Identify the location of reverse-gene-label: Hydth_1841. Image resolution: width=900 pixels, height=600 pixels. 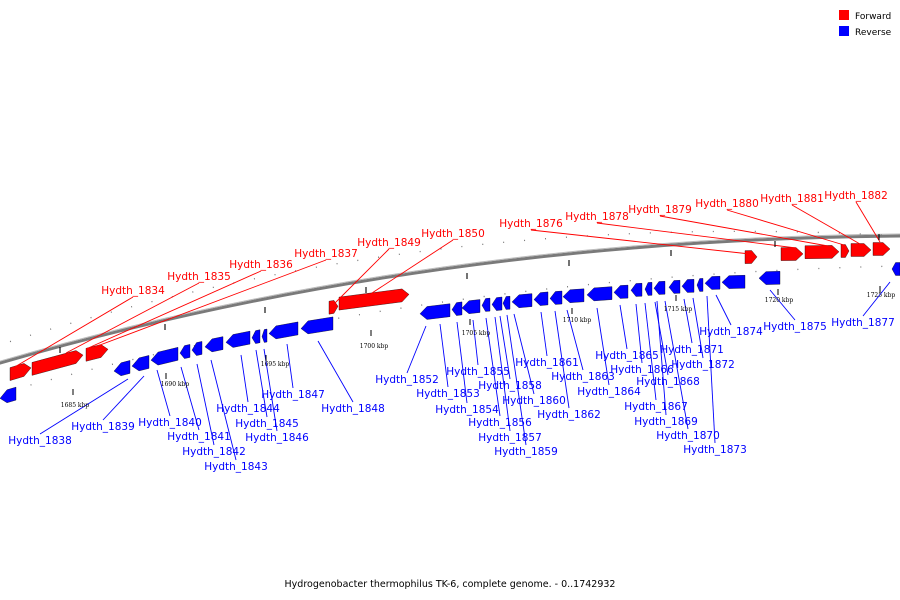
(199, 437).